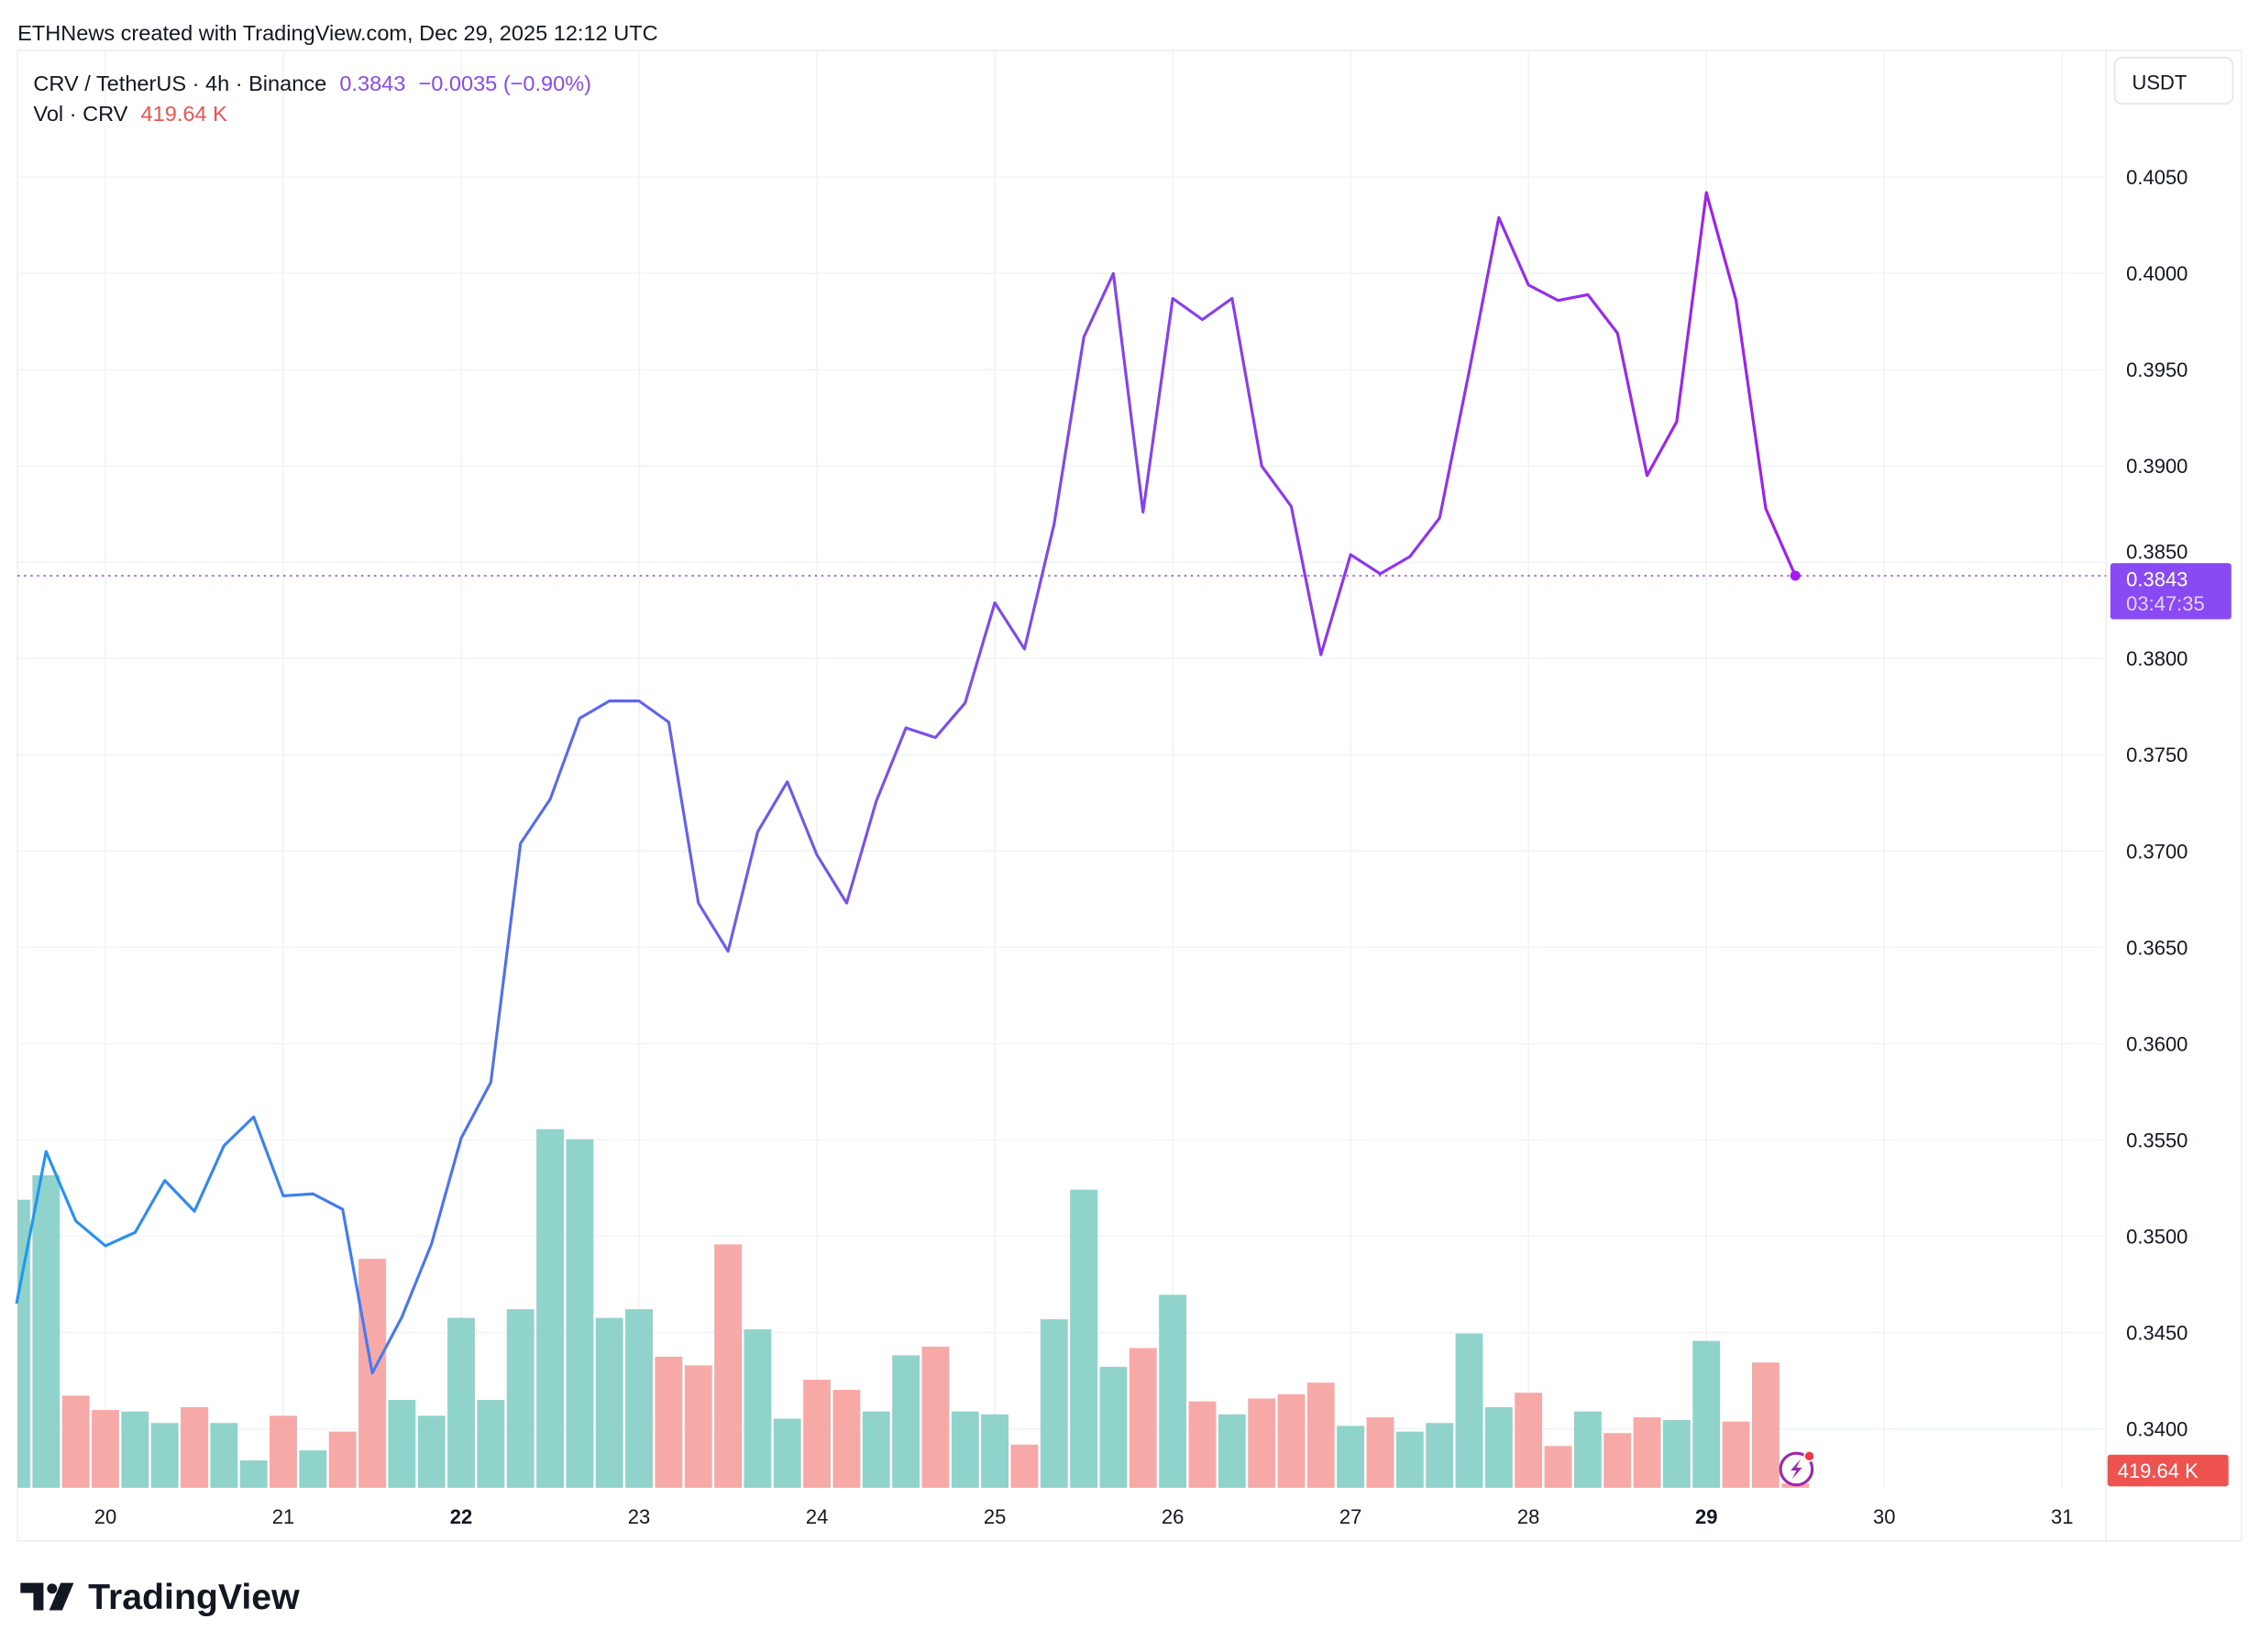 The image size is (2259, 1652). I want to click on price-tick-label: 0.3900, so click(2156, 466).